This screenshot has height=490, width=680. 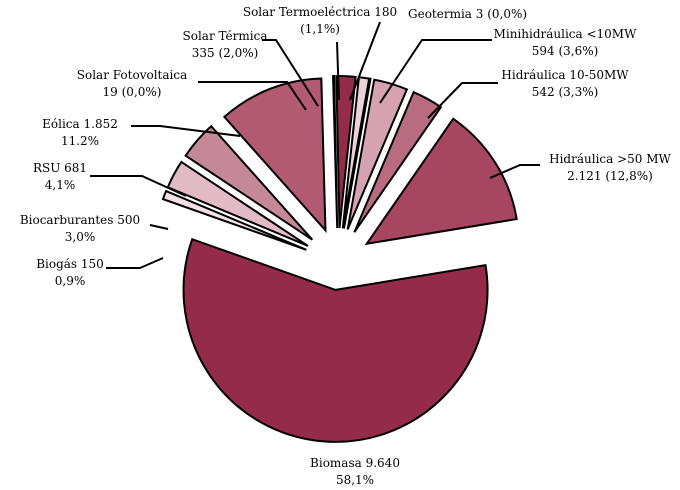 I want to click on label-categories: Hidráulica 10-50MW, so click(x=565, y=75).